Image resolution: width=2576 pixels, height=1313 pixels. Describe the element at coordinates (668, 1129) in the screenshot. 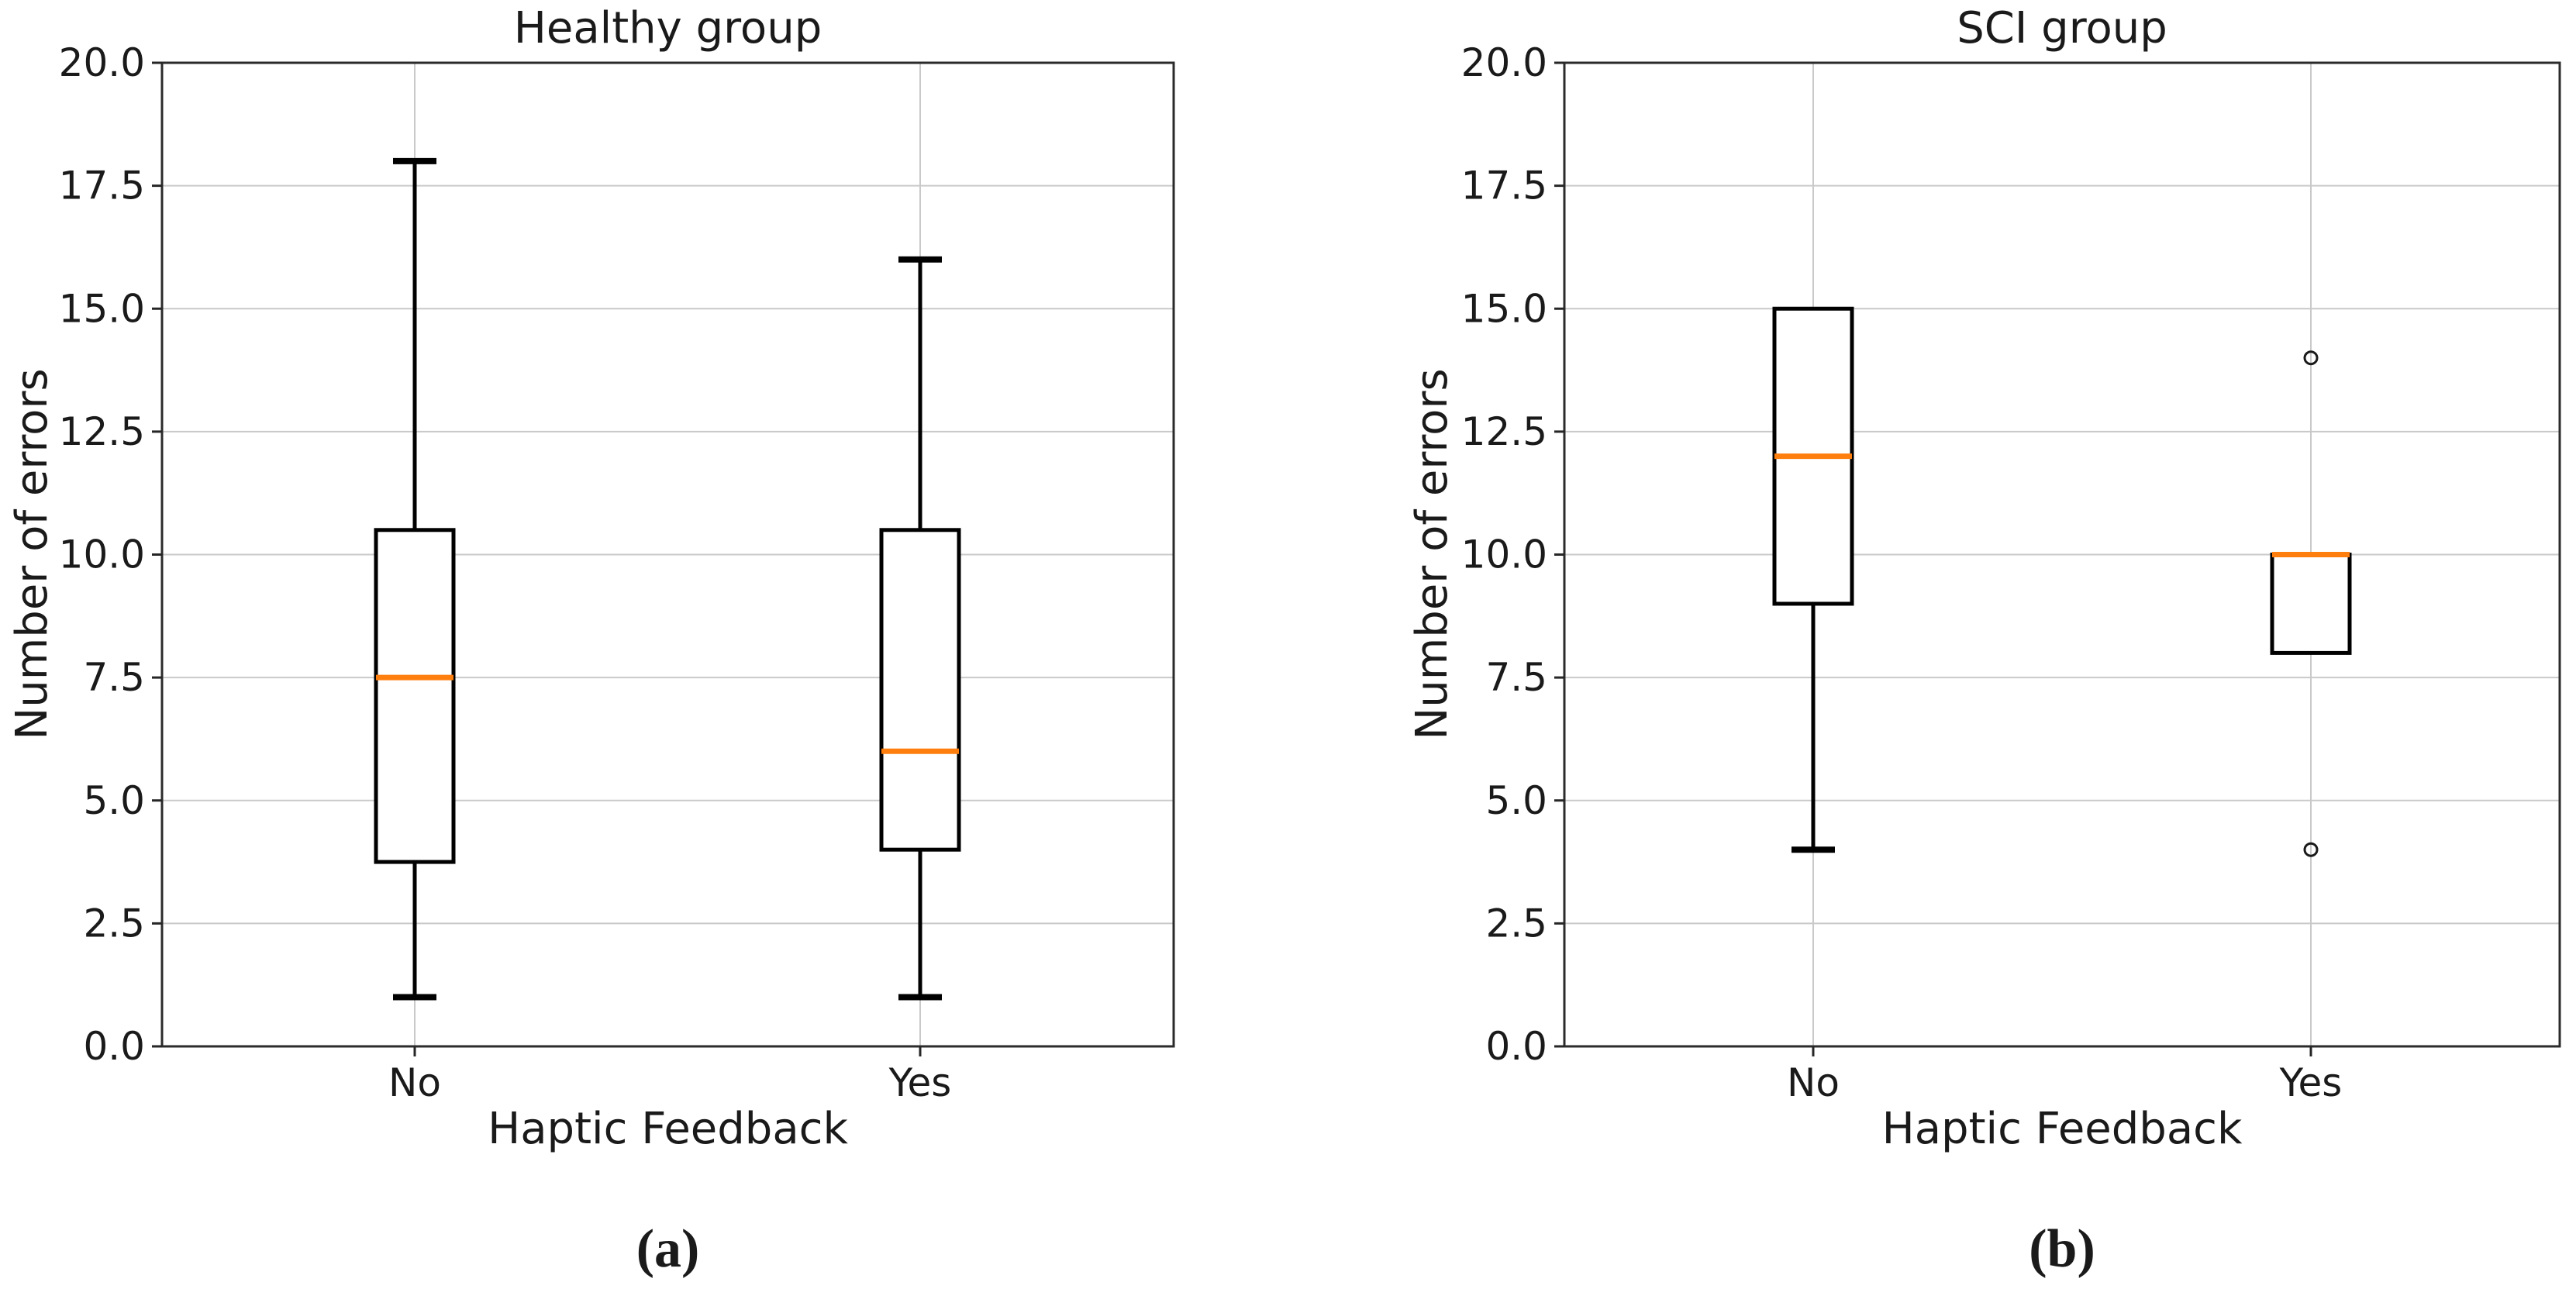

I see `x-axis-label-healthy: Haptic Feedback` at that location.